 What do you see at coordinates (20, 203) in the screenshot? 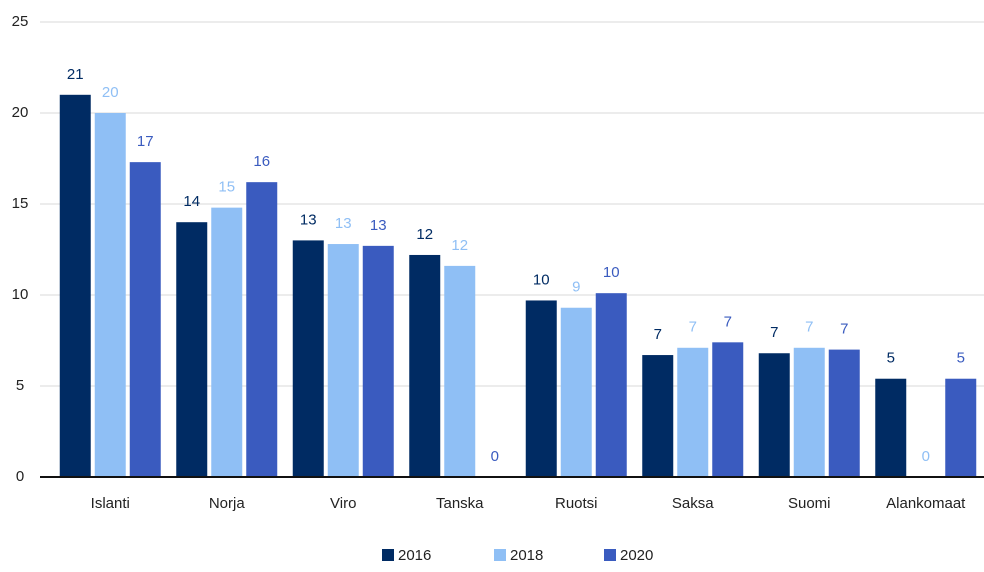
I see `y-tick-label: 15` at bounding box center [20, 203].